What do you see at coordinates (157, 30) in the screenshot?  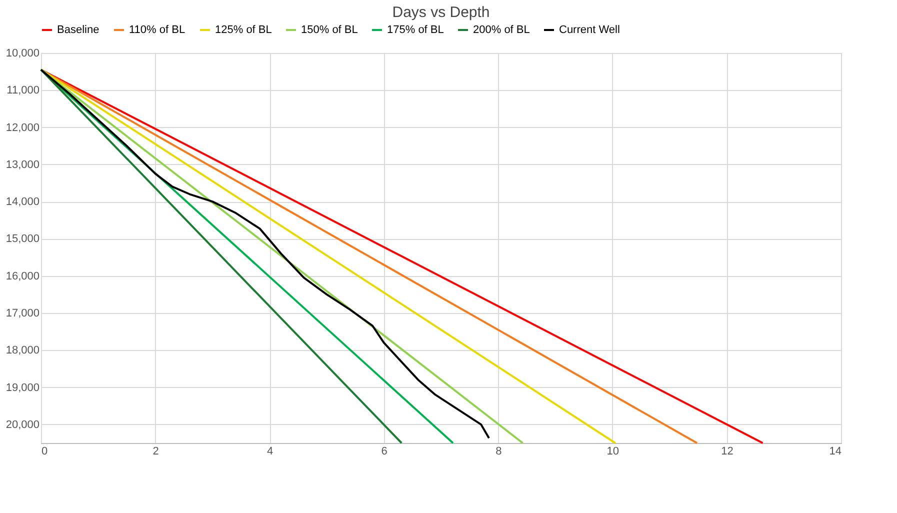 I see `legend-label: 110% of BL` at bounding box center [157, 30].